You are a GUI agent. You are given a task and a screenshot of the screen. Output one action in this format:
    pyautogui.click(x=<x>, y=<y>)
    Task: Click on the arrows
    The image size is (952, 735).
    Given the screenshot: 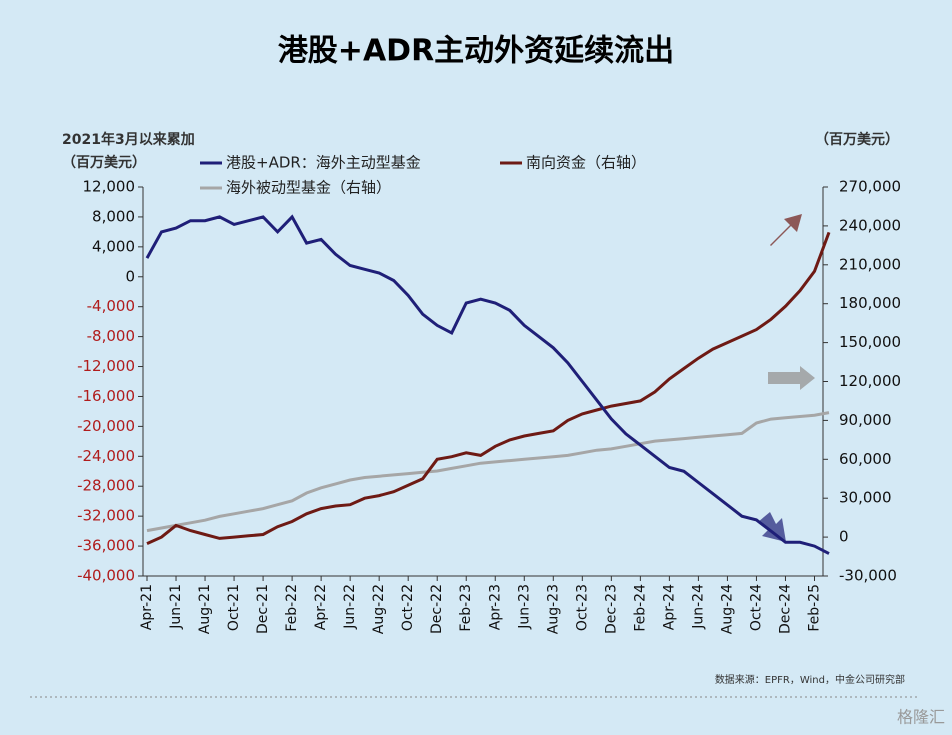 What is the action you would take?
    pyautogui.click(x=786, y=378)
    